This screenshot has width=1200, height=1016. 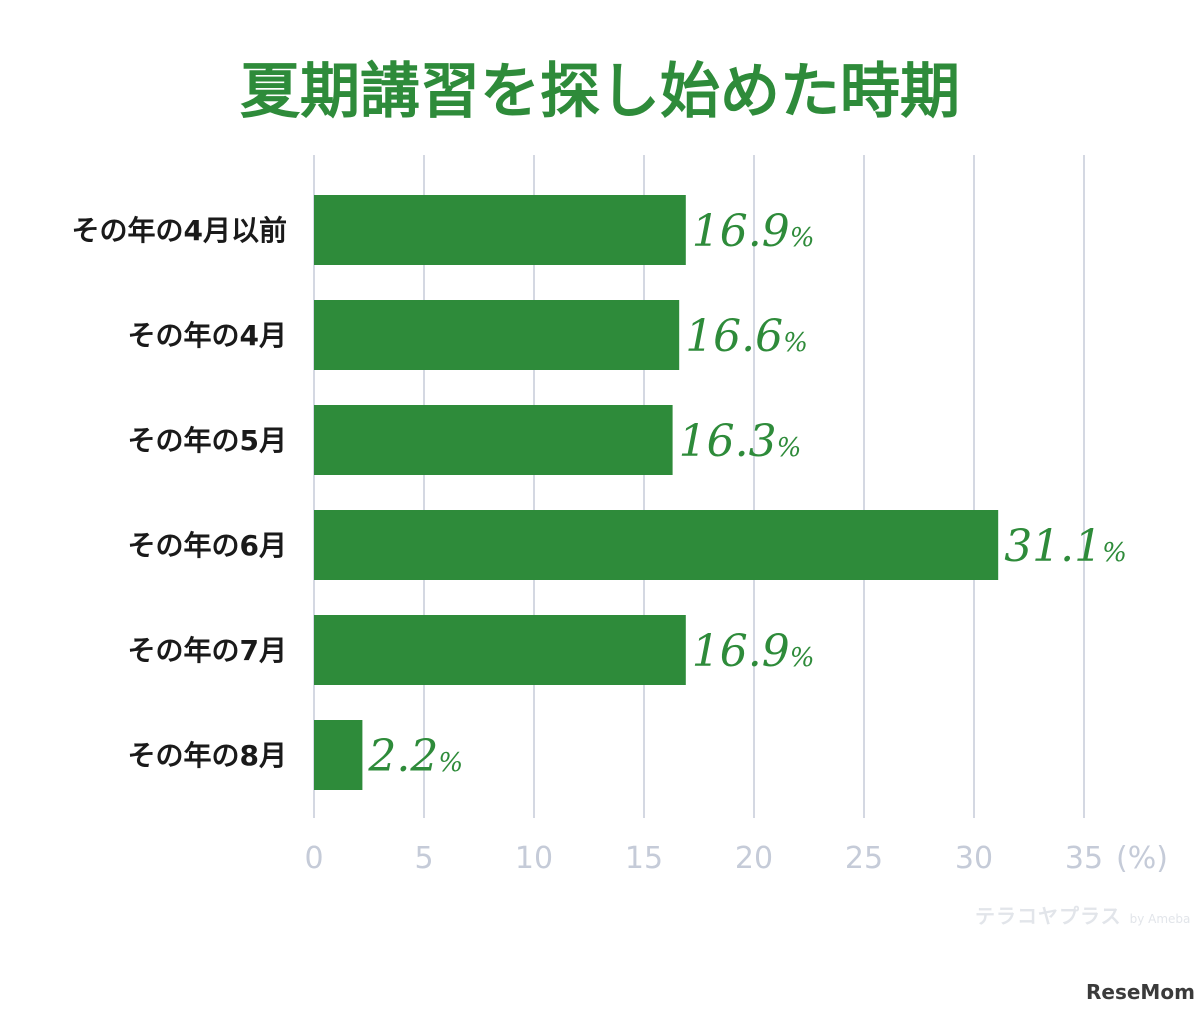 What do you see at coordinates (207, 335) in the screenshot?
I see `category-label: その年の4月` at bounding box center [207, 335].